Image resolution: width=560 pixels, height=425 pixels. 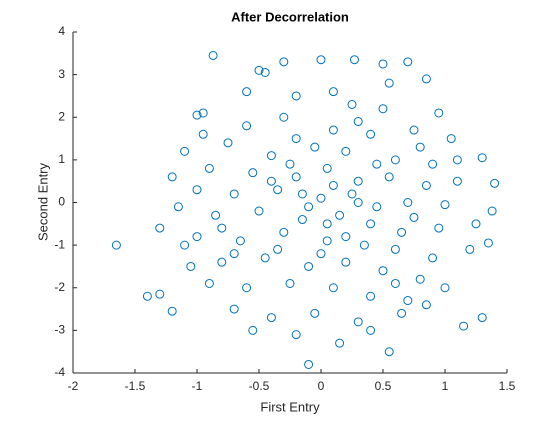 I want to click on y-tick-label: -2, so click(x=59, y=287).